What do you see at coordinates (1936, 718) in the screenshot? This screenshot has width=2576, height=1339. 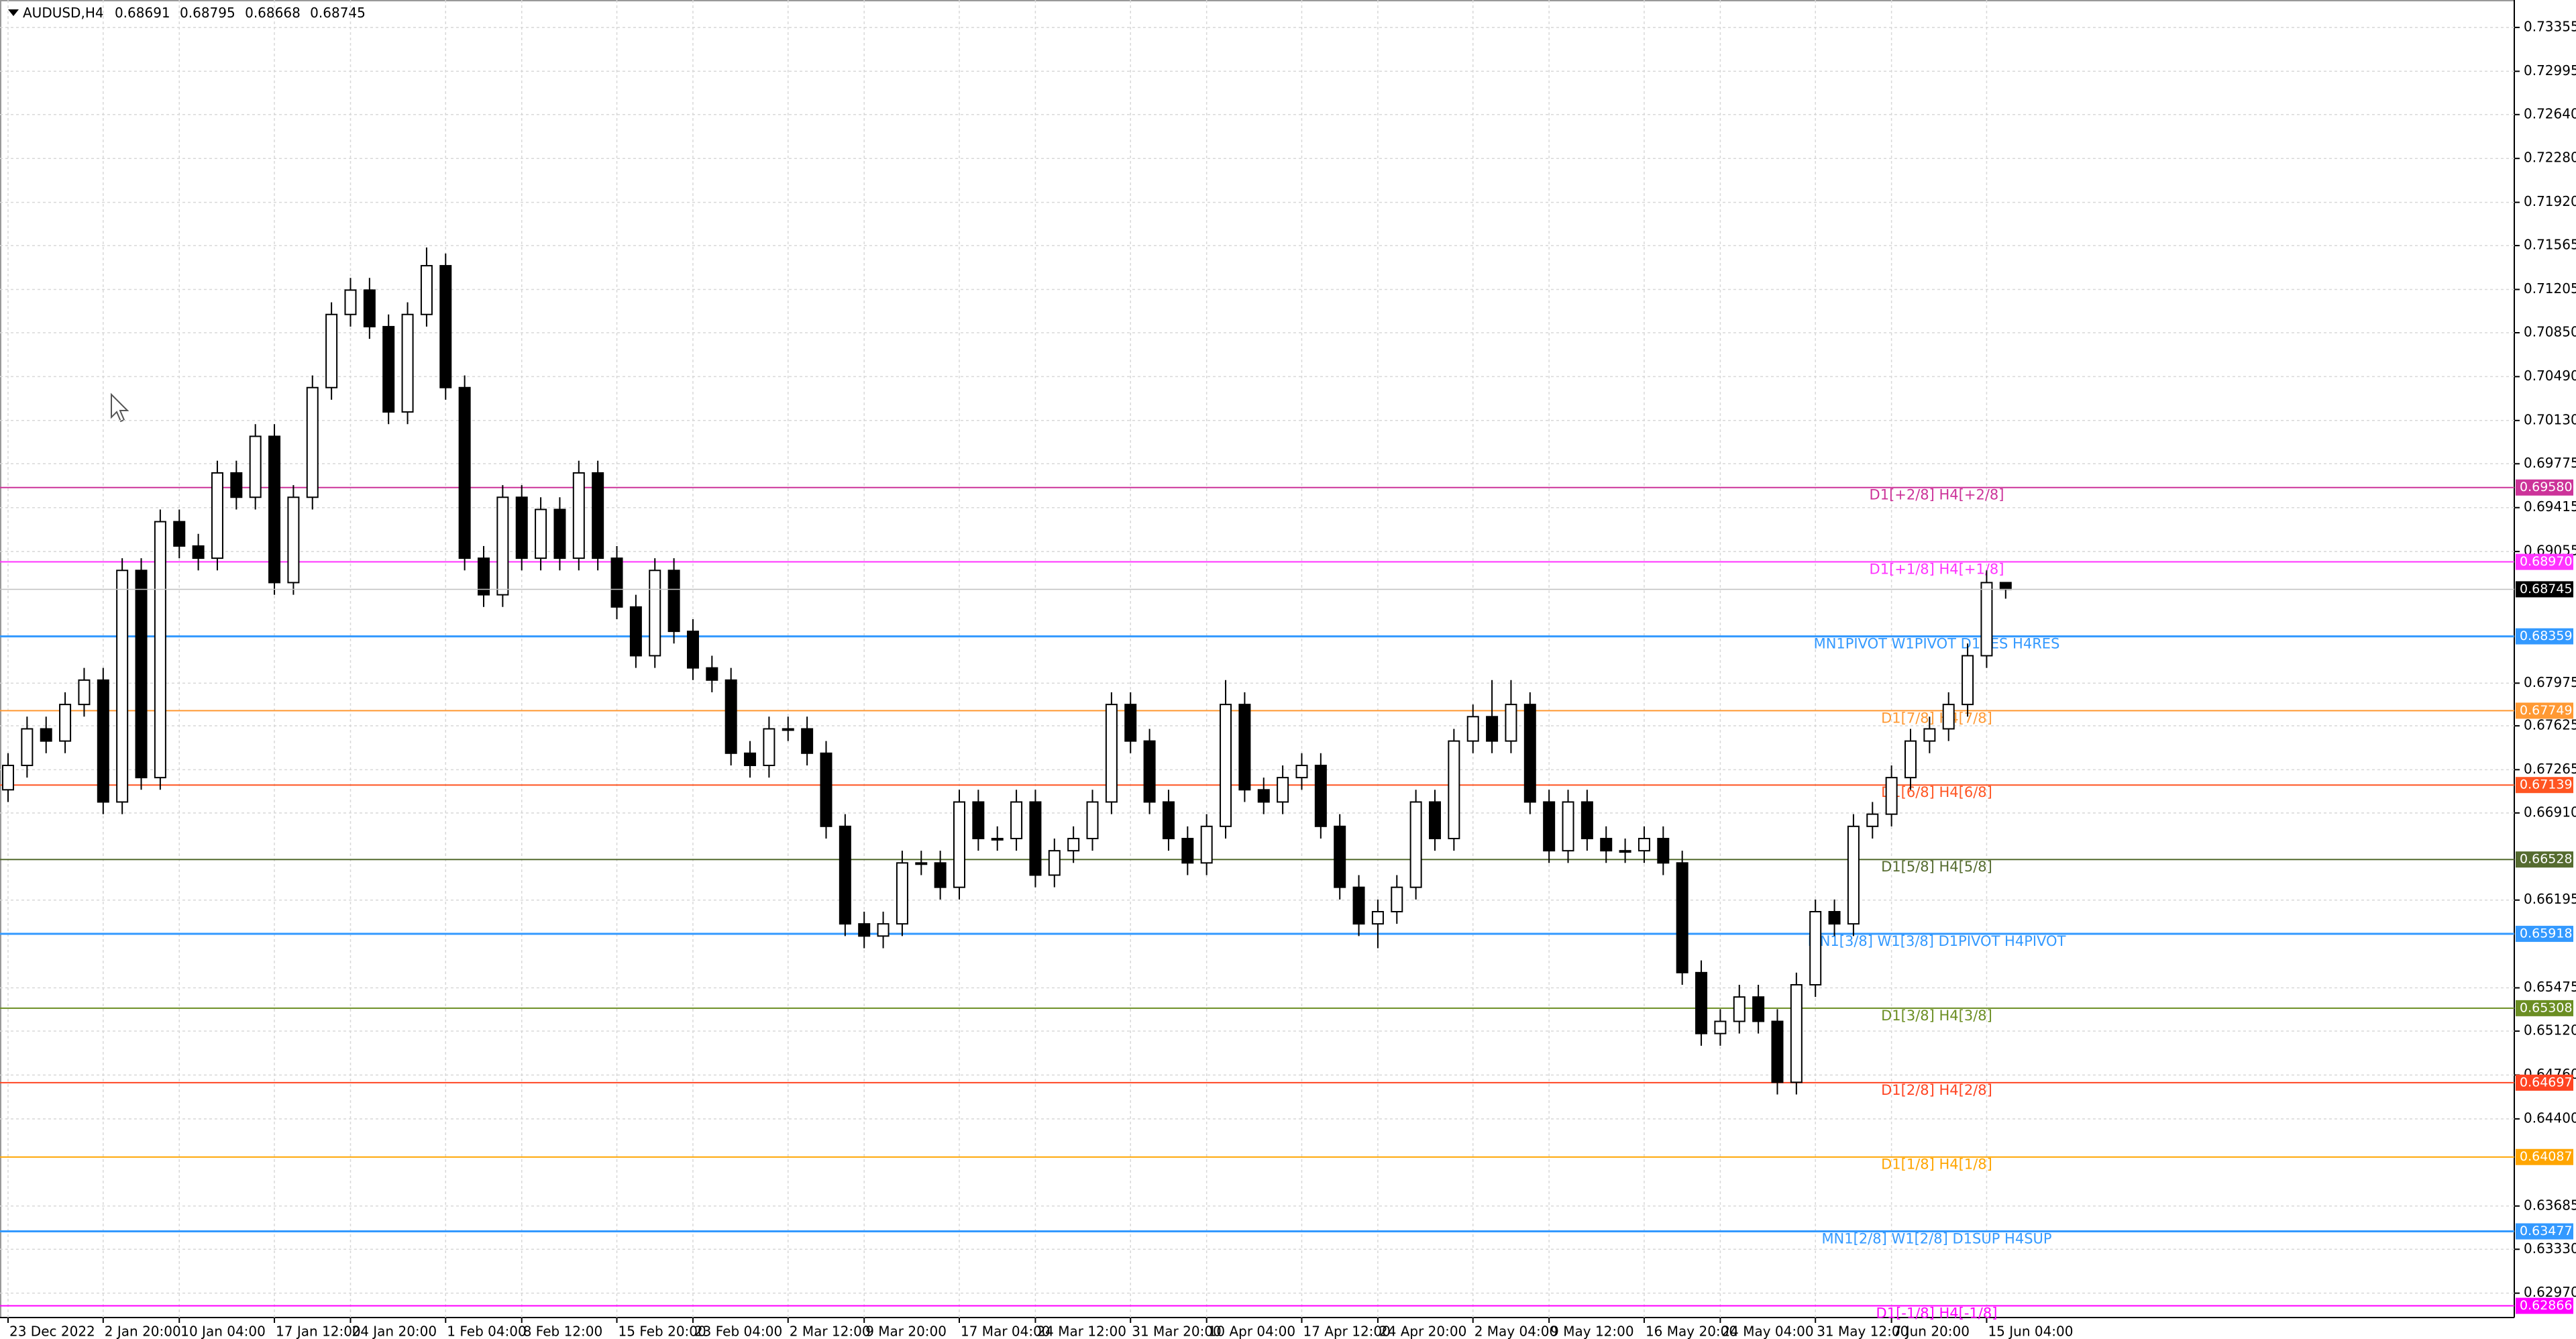 I see `level-label: D1[7/8] H4[7/8]` at bounding box center [1936, 718].